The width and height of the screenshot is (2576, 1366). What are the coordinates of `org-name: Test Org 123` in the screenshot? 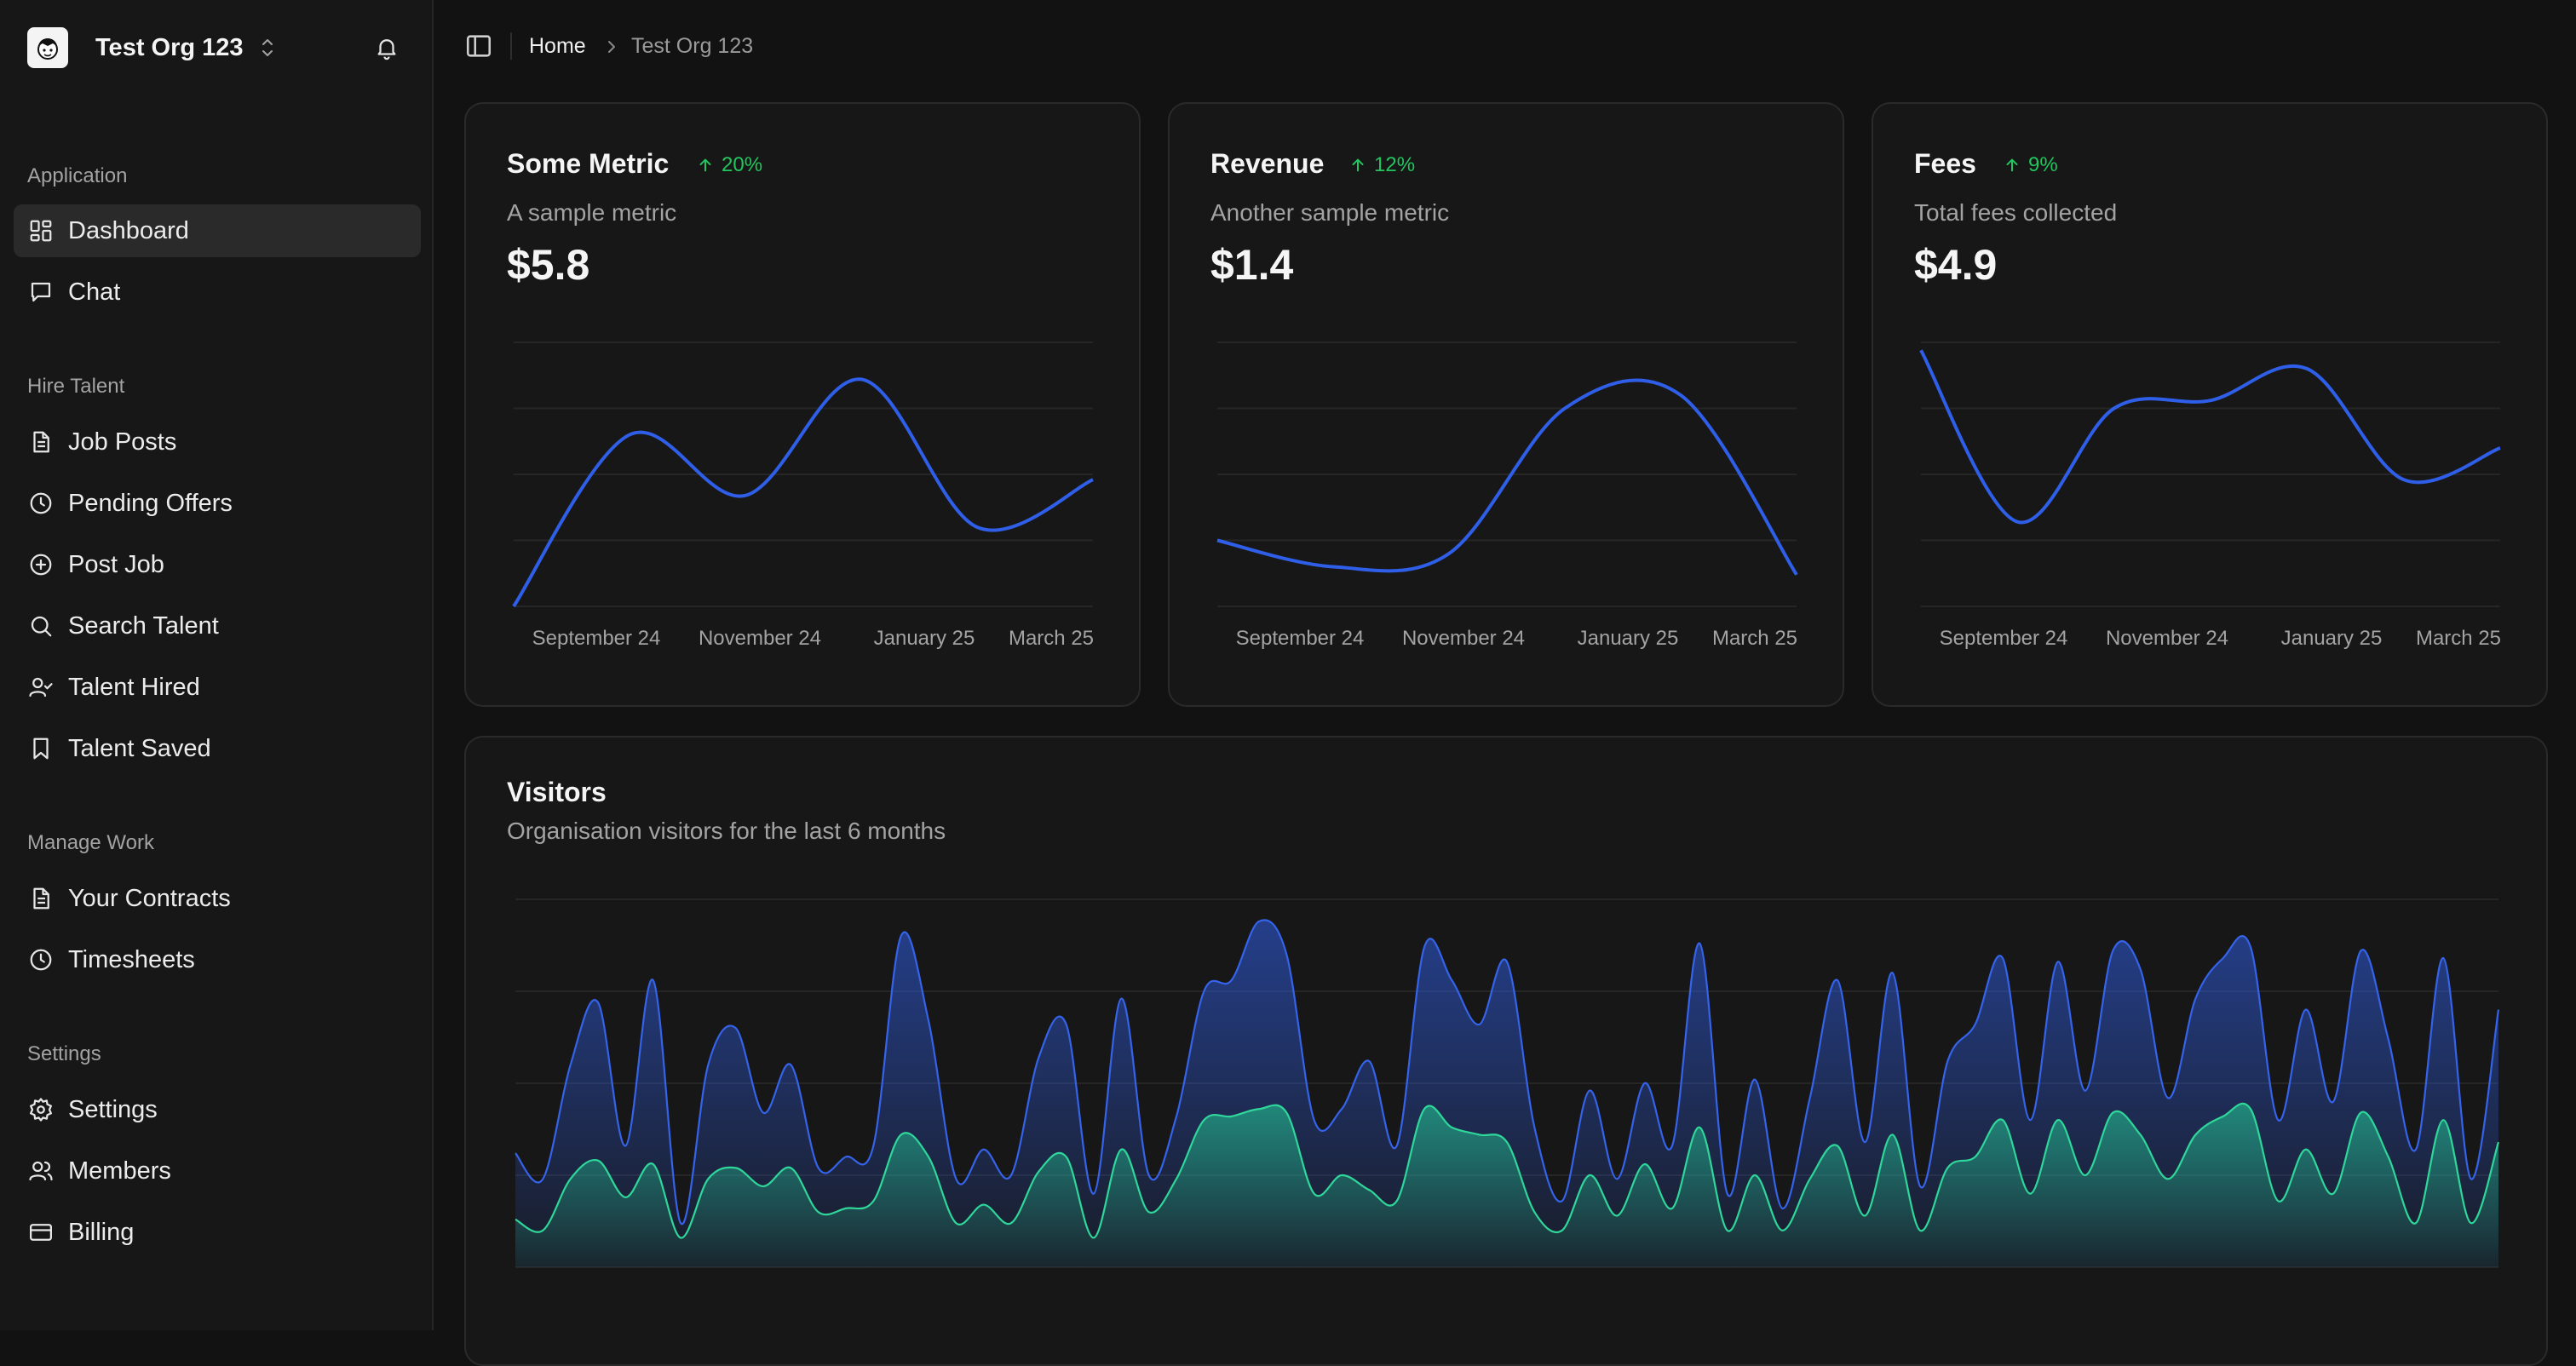 It's located at (170, 47).